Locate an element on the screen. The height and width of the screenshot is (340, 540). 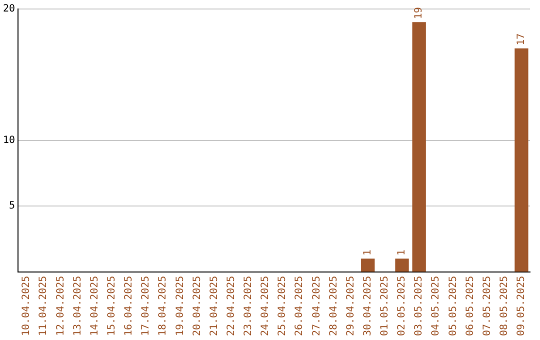
x-tick-label: 13.04.2025 is located at coordinates (78, 306).